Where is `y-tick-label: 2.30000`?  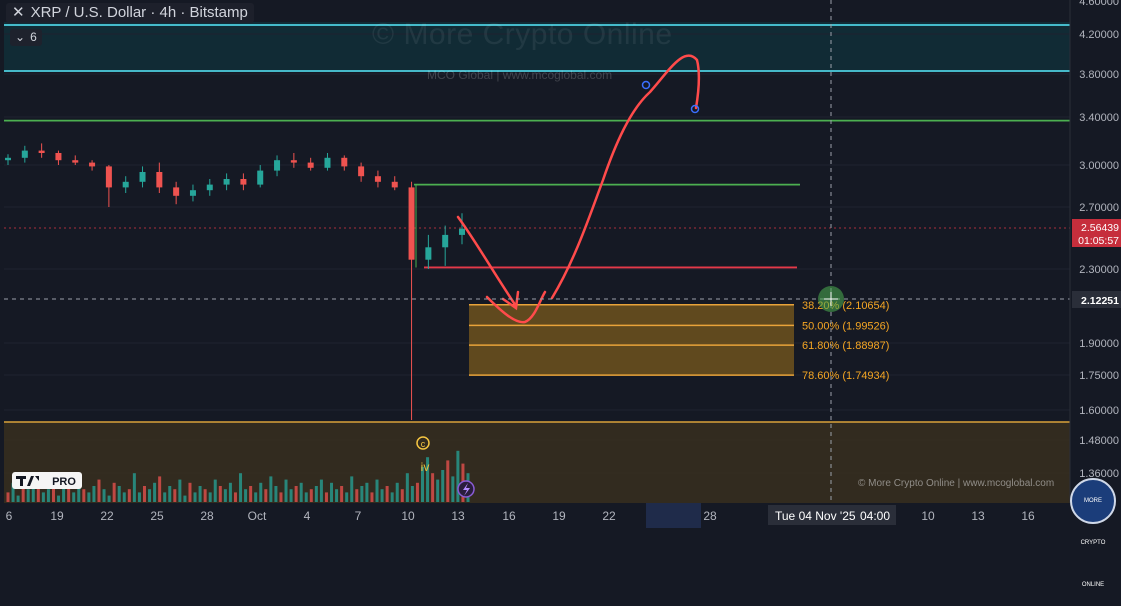 y-tick-label: 2.30000 is located at coordinates (1099, 270).